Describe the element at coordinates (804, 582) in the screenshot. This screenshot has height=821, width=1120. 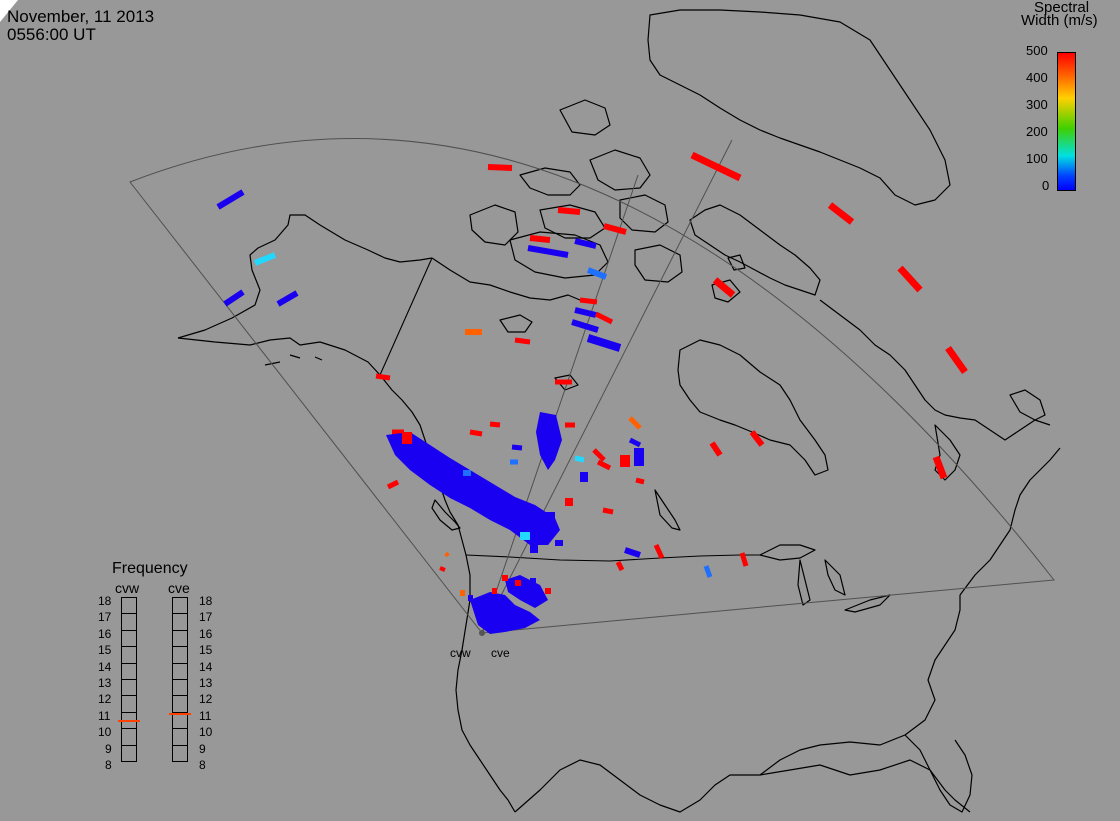
I see `lake-michigan` at that location.